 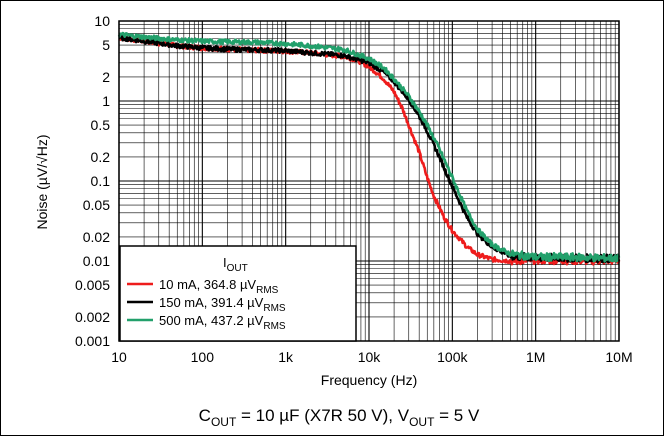 I want to click on y-axis-label: Noise (µV/√Hz), so click(x=42, y=181).